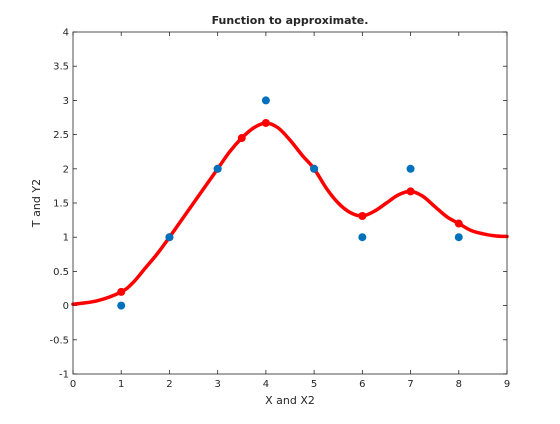  Describe the element at coordinates (290, 400) in the screenshot. I see `x-axis-label: X and X2` at that location.